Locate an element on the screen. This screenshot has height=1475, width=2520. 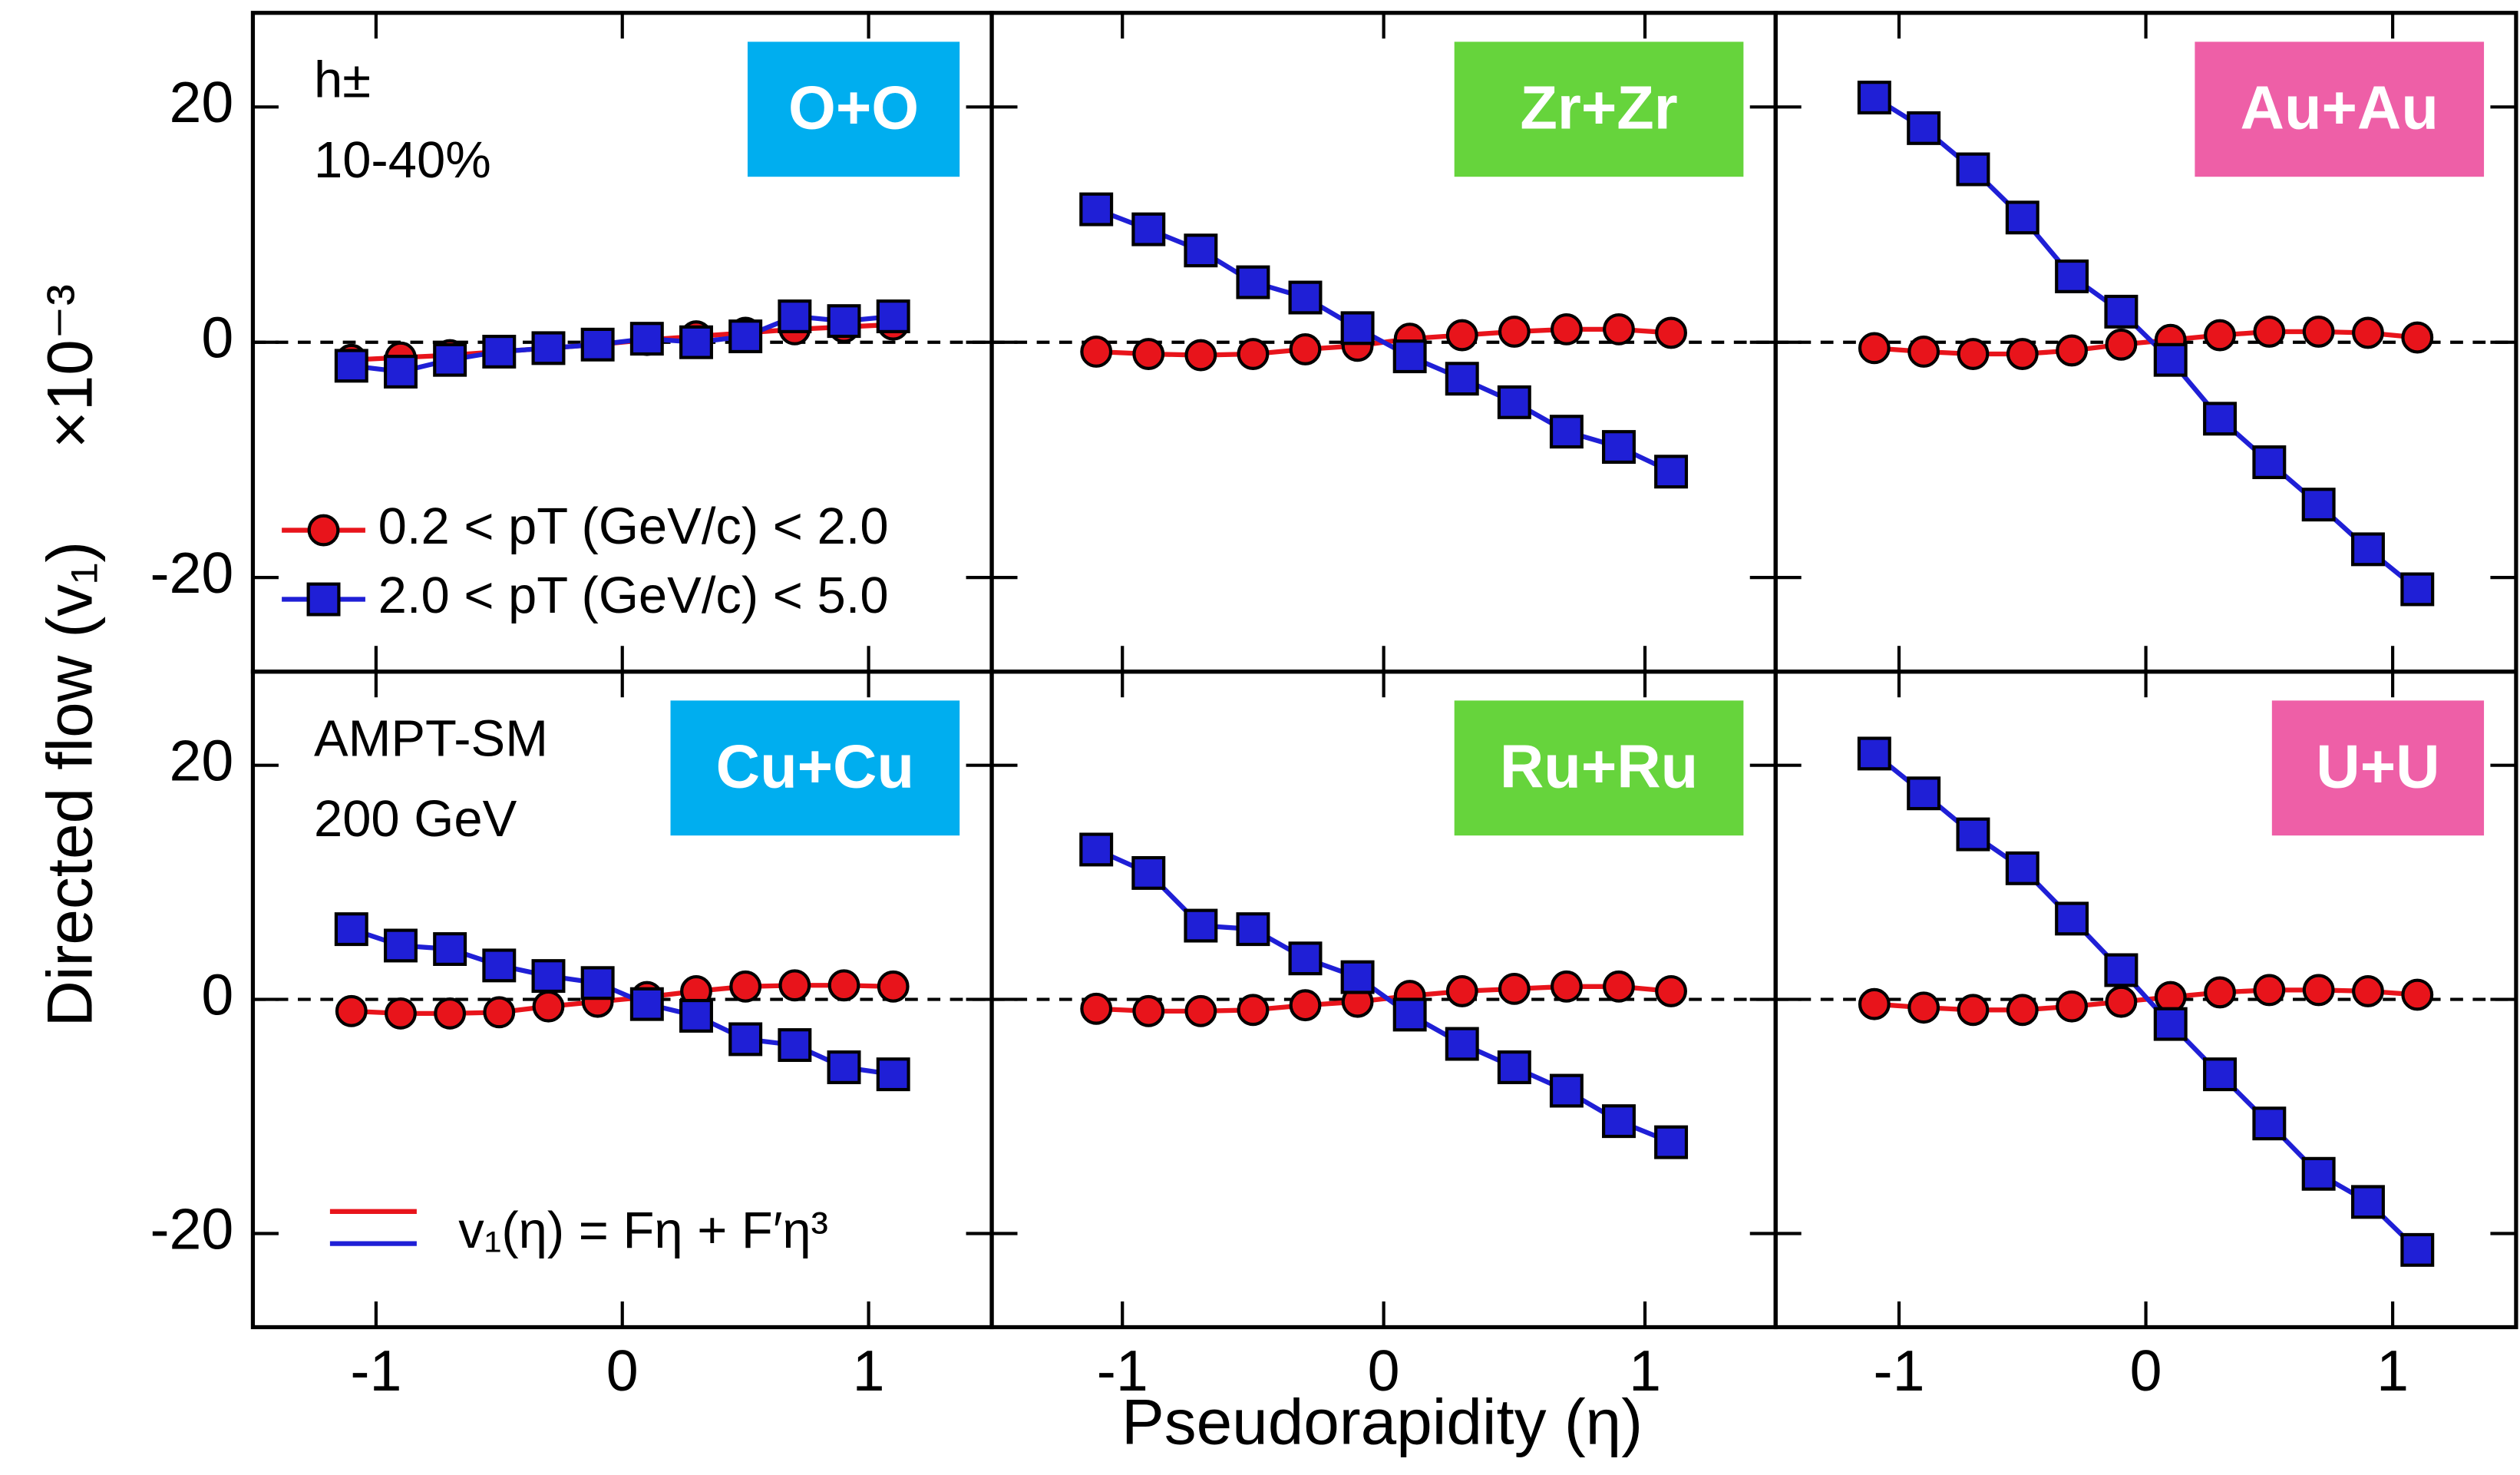
annotation: h± is located at coordinates (343, 80).